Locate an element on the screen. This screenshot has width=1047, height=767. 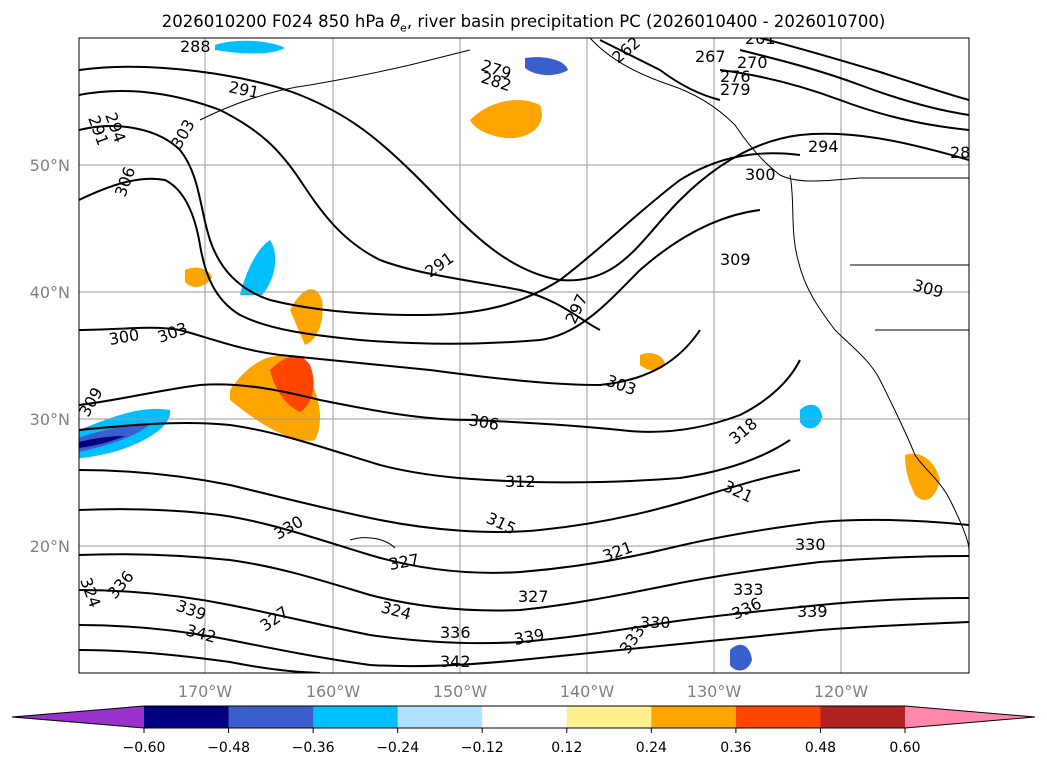
contour-label: 276 is located at coordinates (735, 76).